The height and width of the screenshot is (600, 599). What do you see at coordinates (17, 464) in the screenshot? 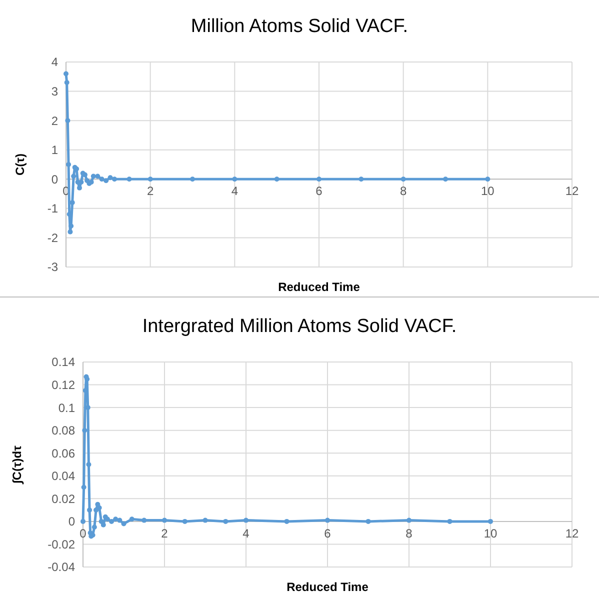
I see `y-axis-title: ∫C(τ)dτ` at bounding box center [17, 464].